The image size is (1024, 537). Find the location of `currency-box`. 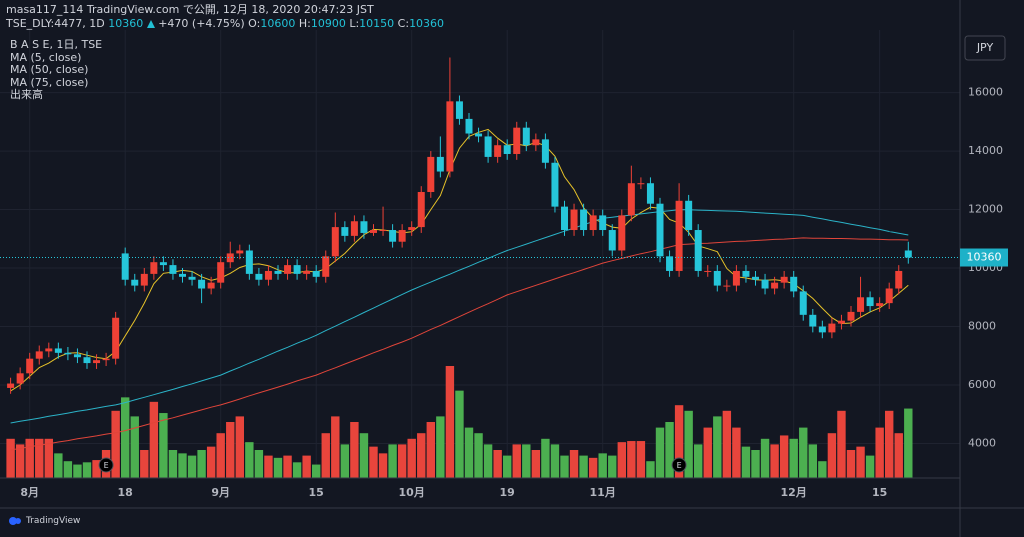

currency-box is located at coordinates (985, 48).